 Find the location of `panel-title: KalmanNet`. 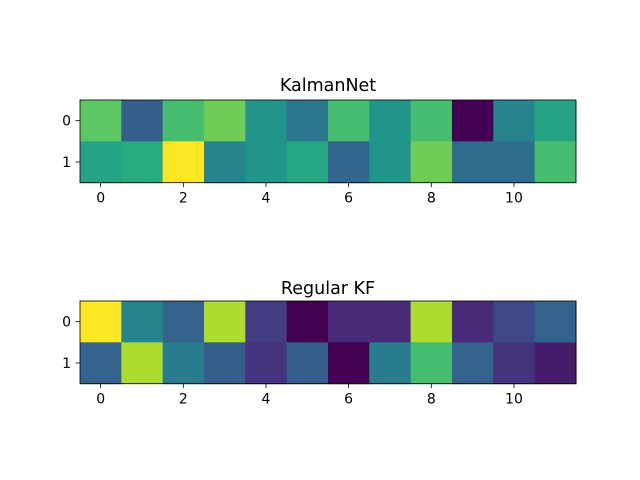

panel-title: KalmanNet is located at coordinates (328, 86).